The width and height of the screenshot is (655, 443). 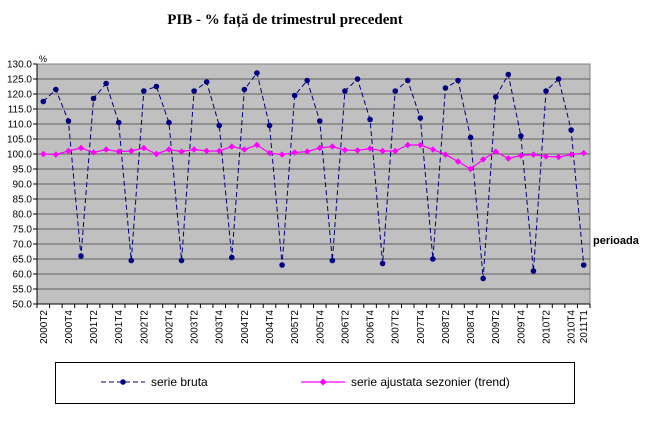 I want to click on x-tick-label: 2006T4, so click(x=371, y=327).